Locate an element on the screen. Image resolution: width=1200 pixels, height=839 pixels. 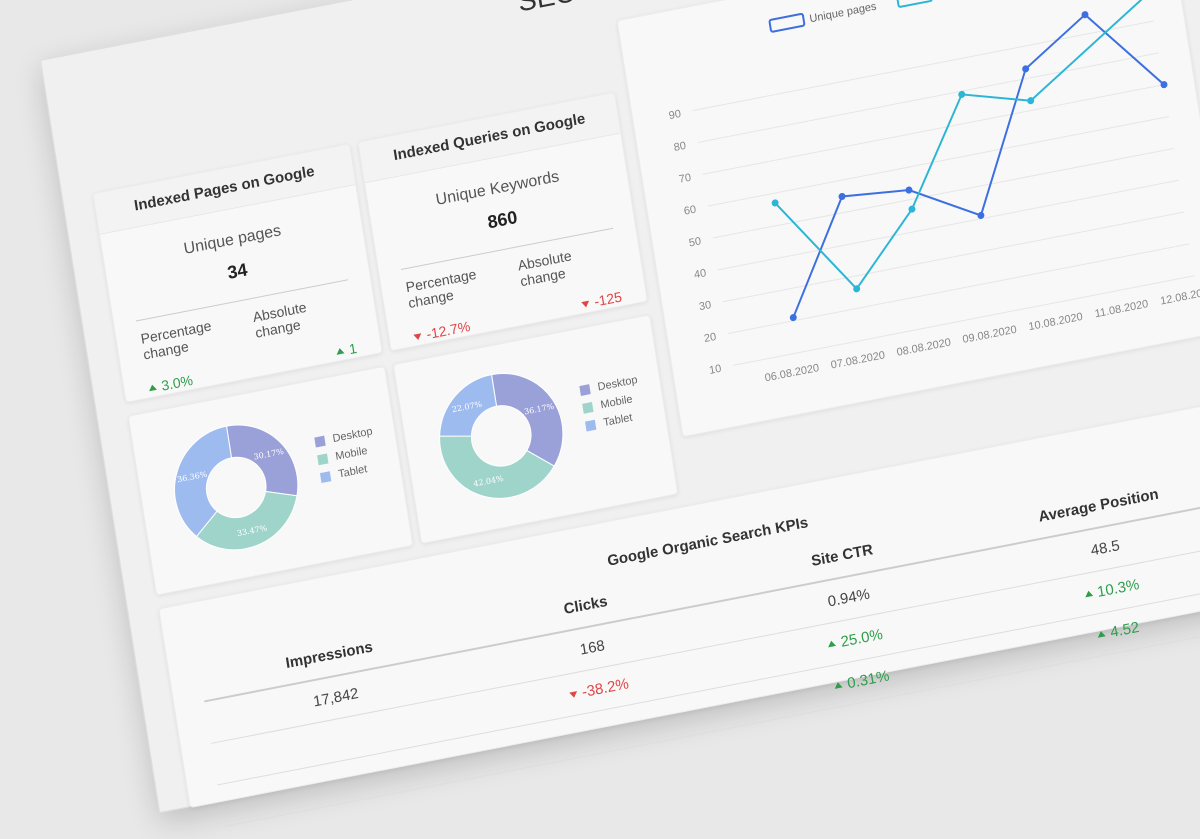
x-tick-label: 12.08.2020 is located at coordinates (1179, 296).